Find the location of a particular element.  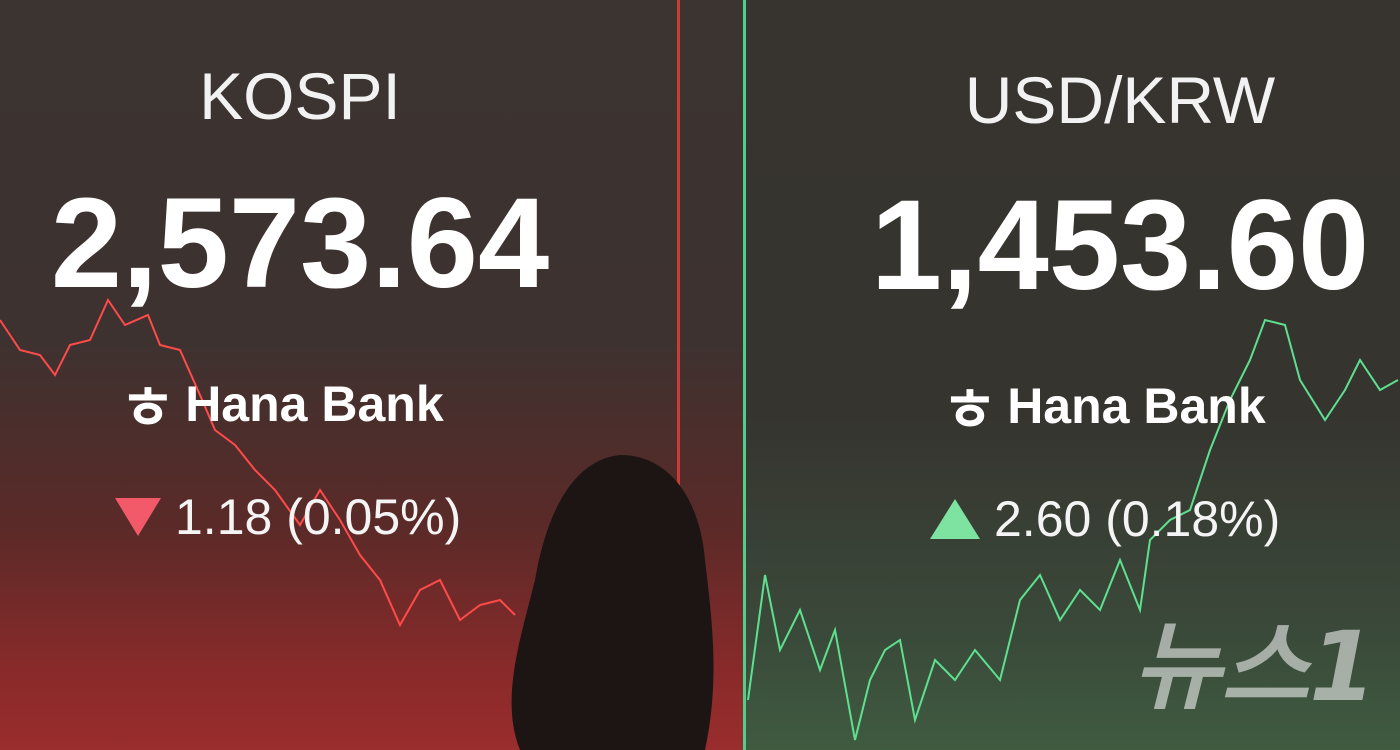

kospi-bank-logo: ㅎ Hana Bank is located at coordinates (282, 403).